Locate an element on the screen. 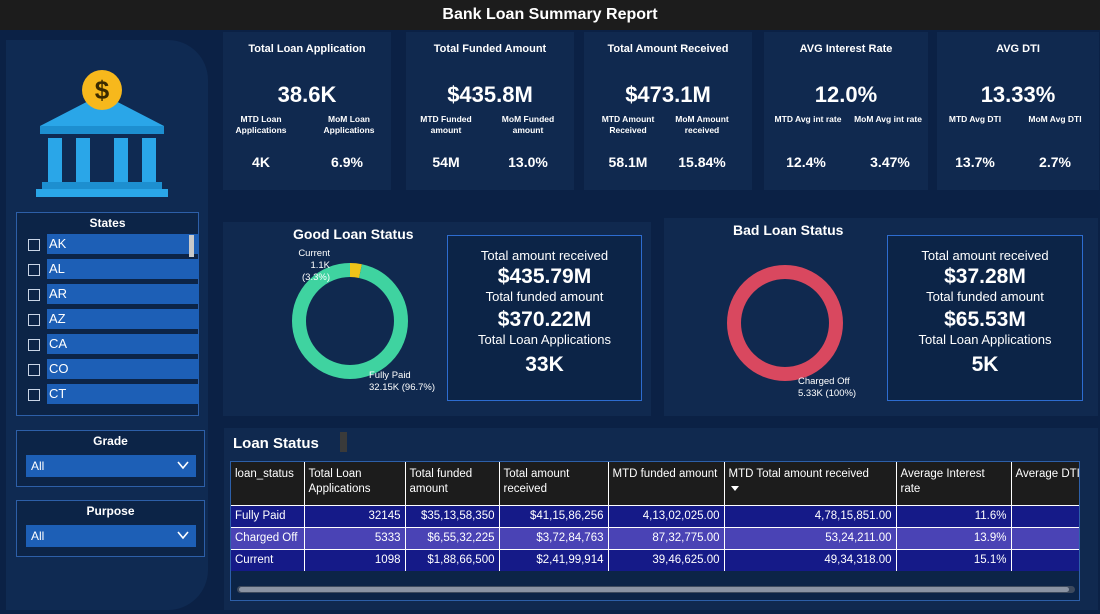  column-header-total-funded-amount: Total funded amount is located at coordinates (452, 483).